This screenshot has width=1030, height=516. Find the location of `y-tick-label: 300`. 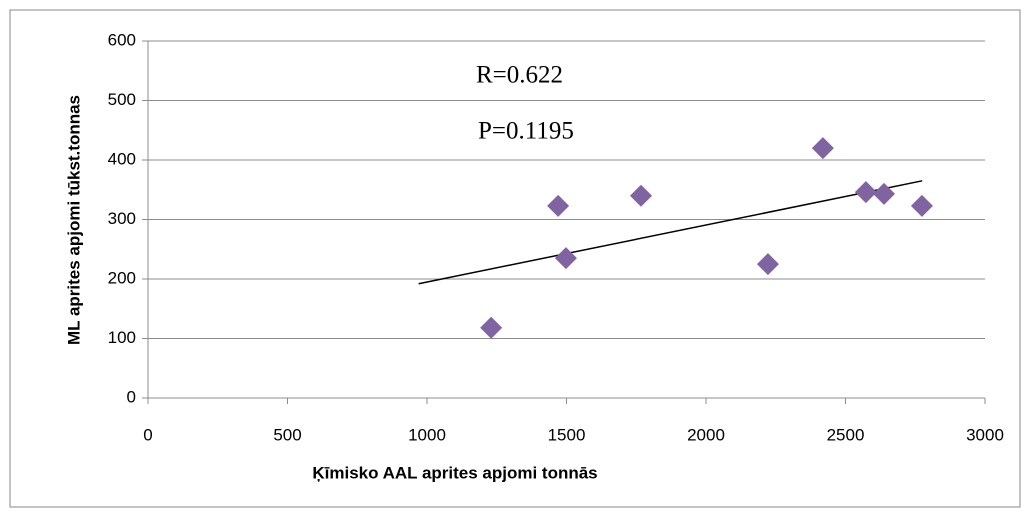

y-tick-label: 300 is located at coordinates (122, 218).